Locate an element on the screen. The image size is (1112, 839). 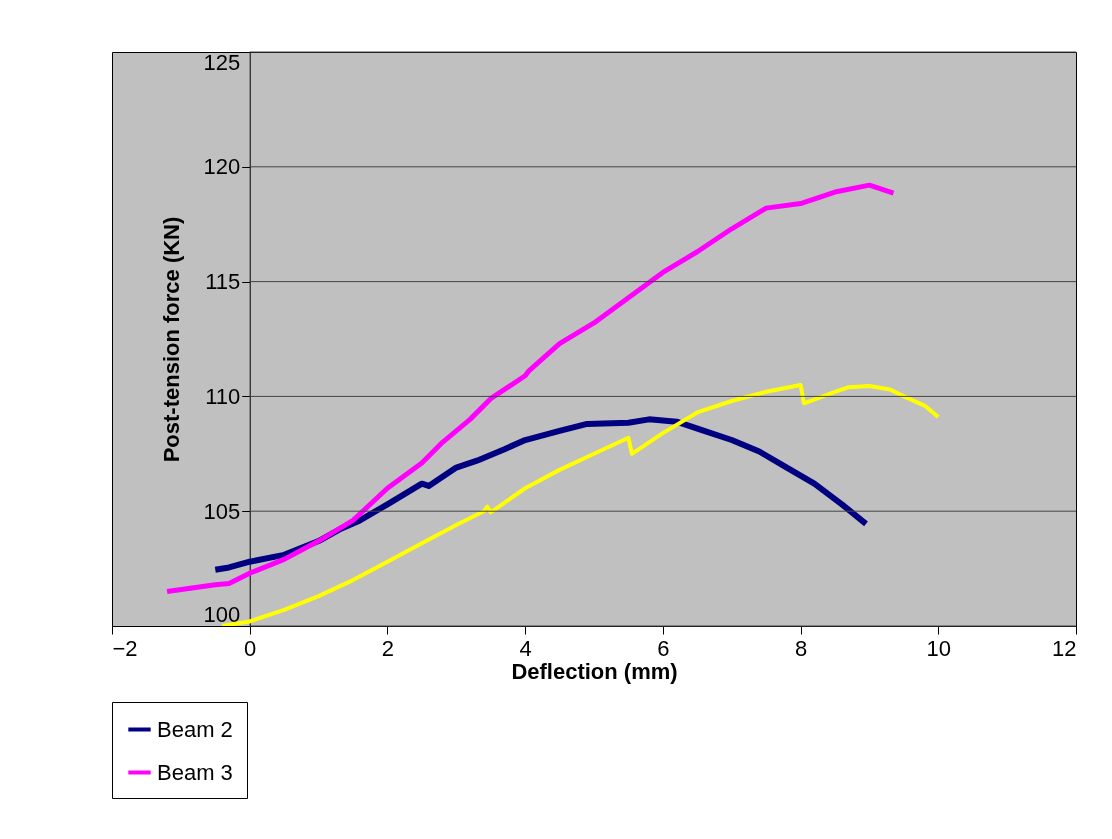
x-axis-title: Deflection (mm) is located at coordinates (594, 671).